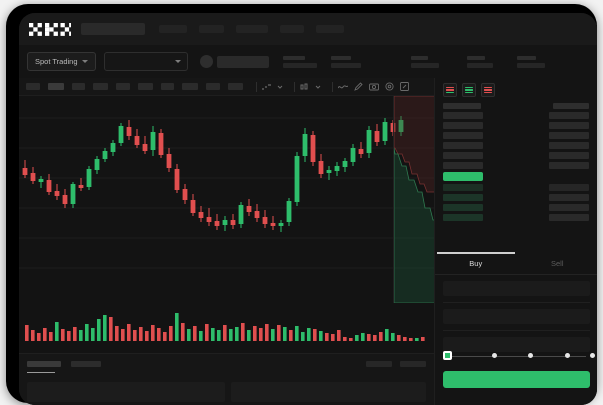  Describe the element at coordinates (266, 87) in the screenshot. I see `indicator-icon` at that location.